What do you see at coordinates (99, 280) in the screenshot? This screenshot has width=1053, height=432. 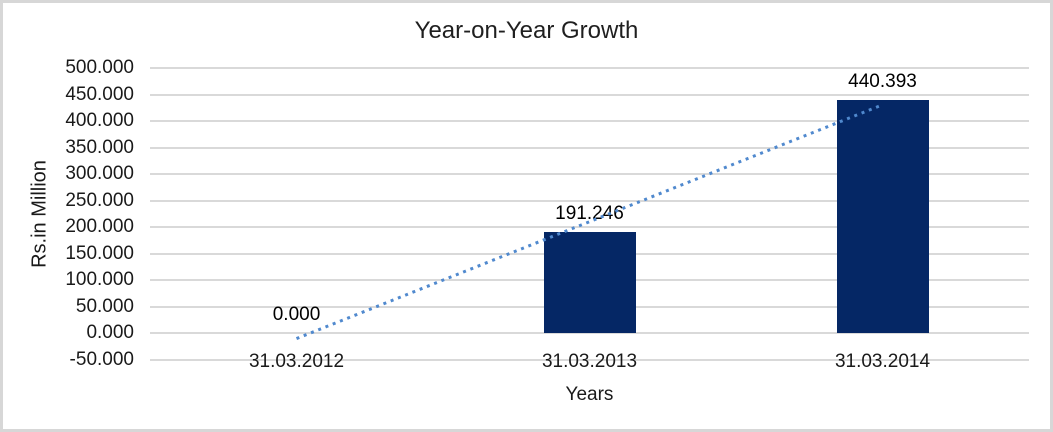 I see `y-tick-label: 100.000` at bounding box center [99, 280].